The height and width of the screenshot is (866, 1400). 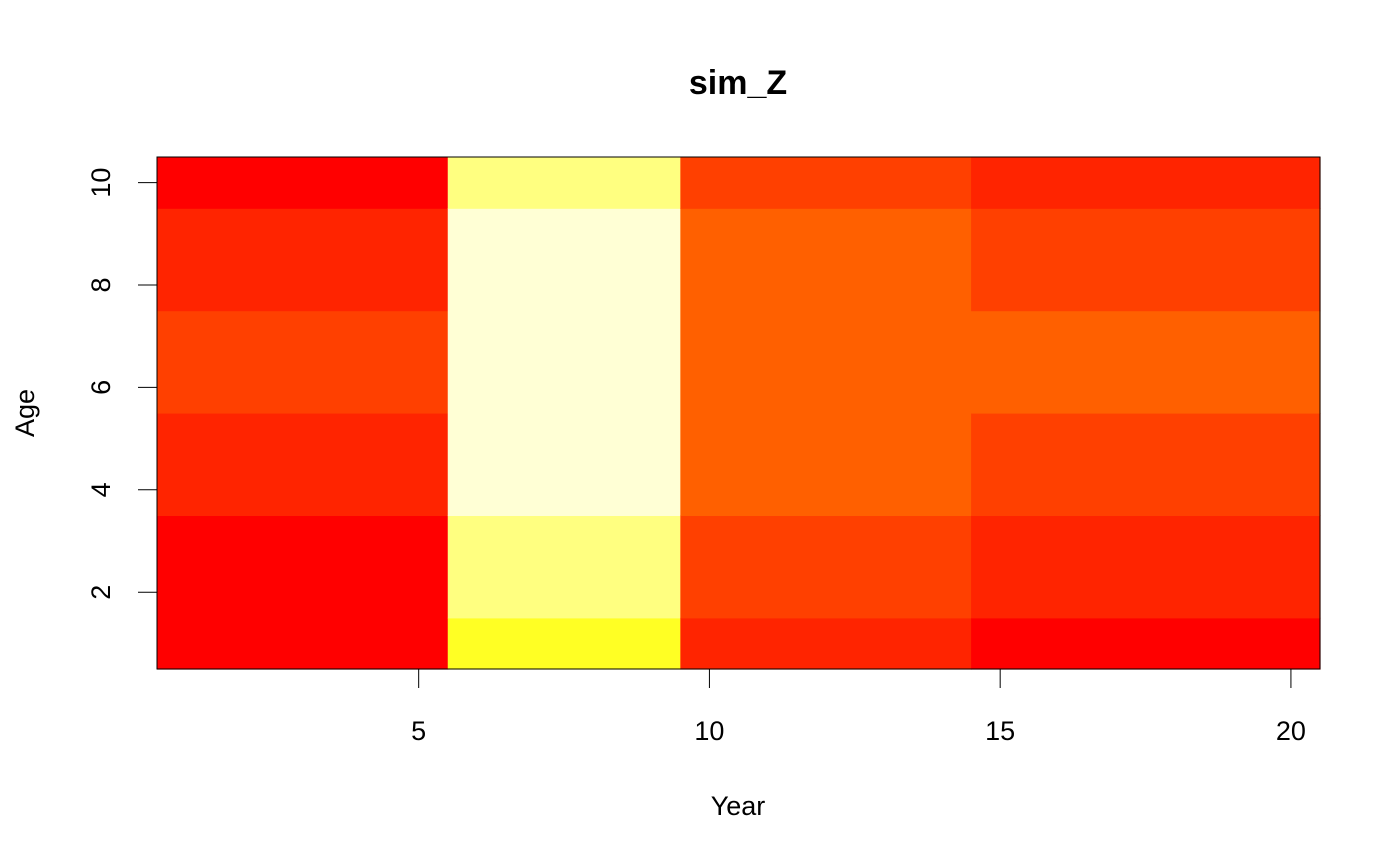 I want to click on x-tick-label-5: 5, so click(x=418, y=731).